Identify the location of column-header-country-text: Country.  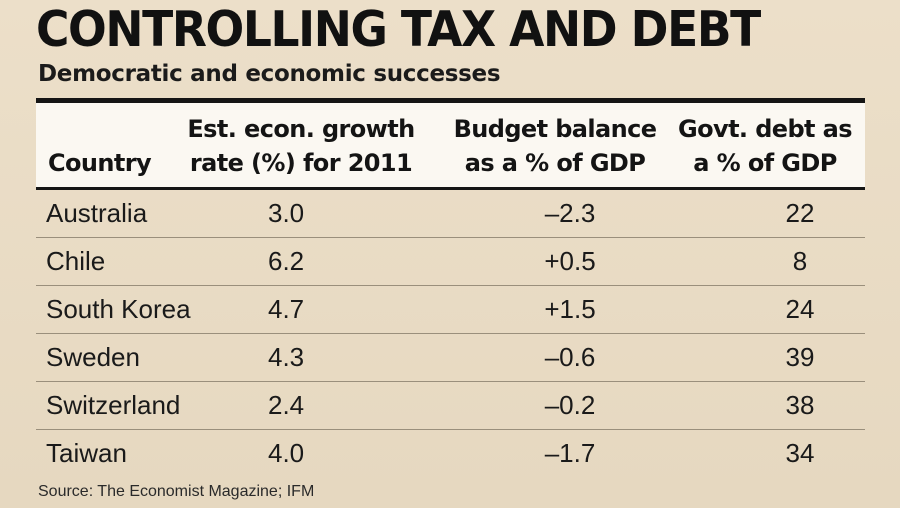
(100, 163).